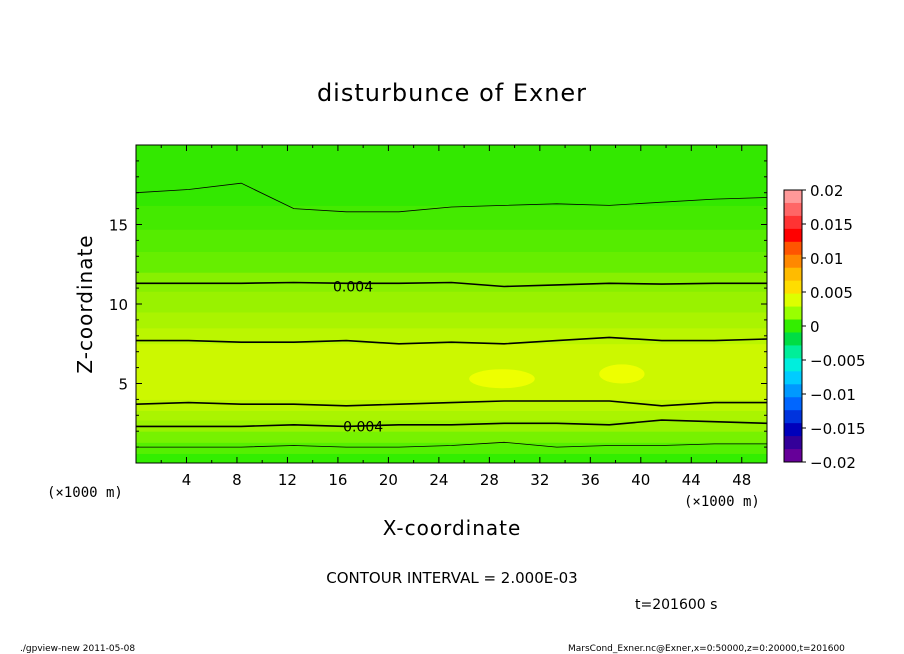  Describe the element at coordinates (337, 480) in the screenshot. I see `x-tick-label: 16` at that location.